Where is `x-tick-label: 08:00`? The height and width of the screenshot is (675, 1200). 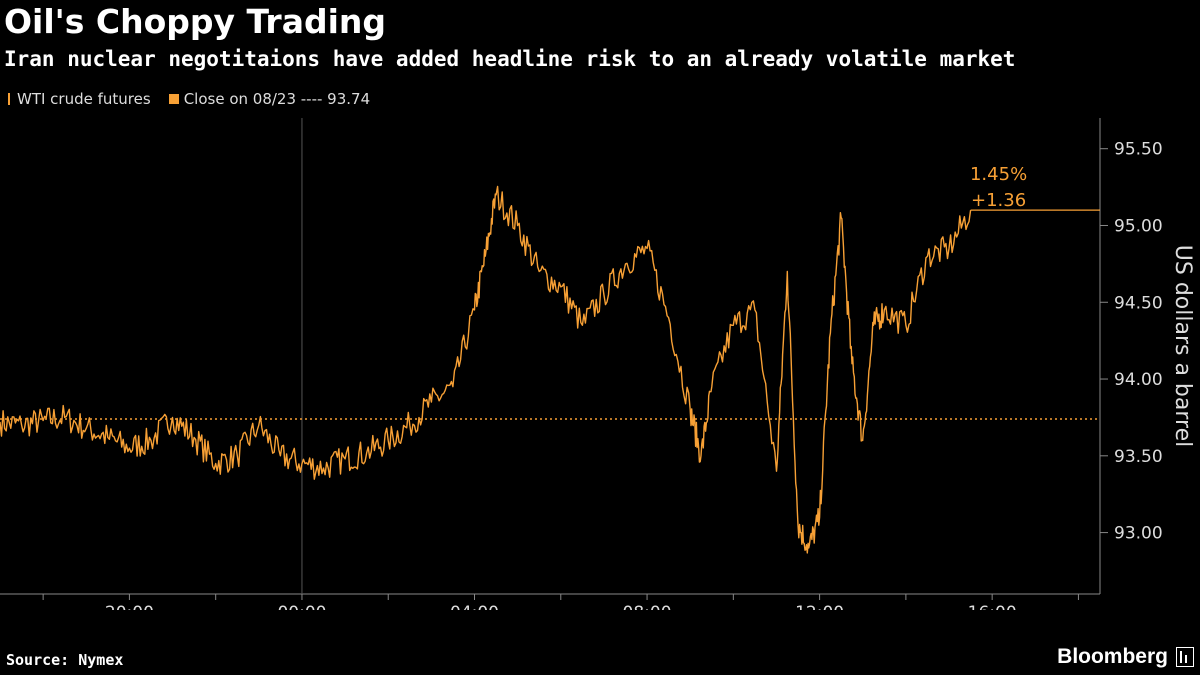
x-tick-label: 08:00 is located at coordinates (647, 606).